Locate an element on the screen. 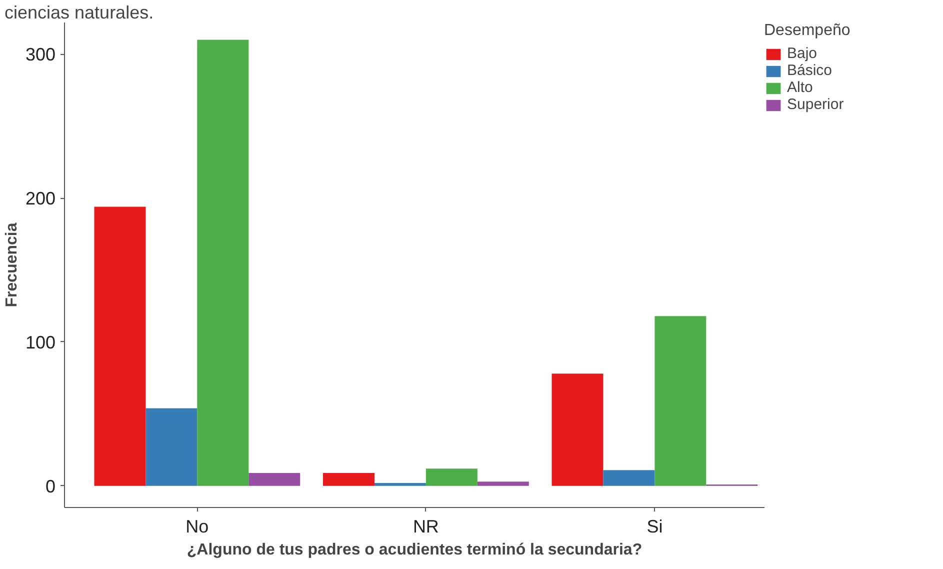 The width and height of the screenshot is (943, 569). legend-title: Desempeño is located at coordinates (807, 31).